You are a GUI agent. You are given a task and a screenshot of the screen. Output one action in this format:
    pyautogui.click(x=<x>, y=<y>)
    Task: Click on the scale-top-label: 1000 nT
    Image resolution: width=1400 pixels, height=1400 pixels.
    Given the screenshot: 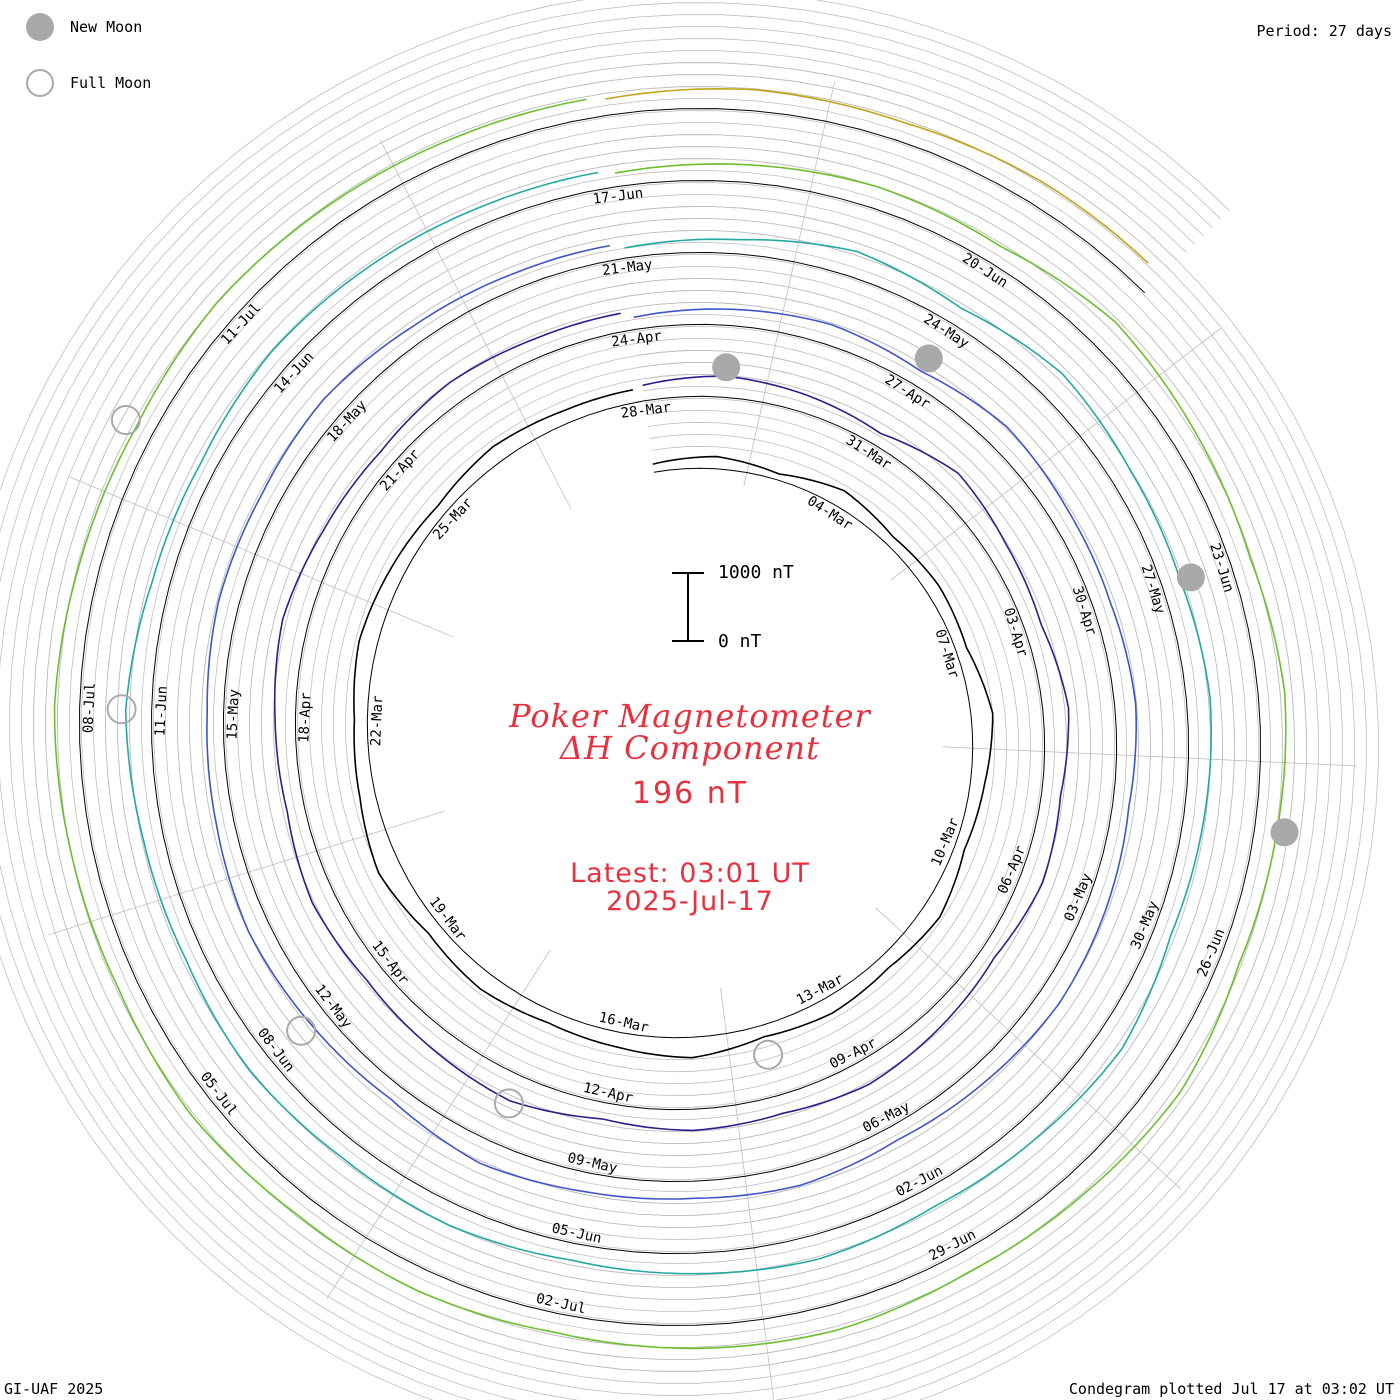 What is the action you would take?
    pyautogui.click(x=756, y=572)
    